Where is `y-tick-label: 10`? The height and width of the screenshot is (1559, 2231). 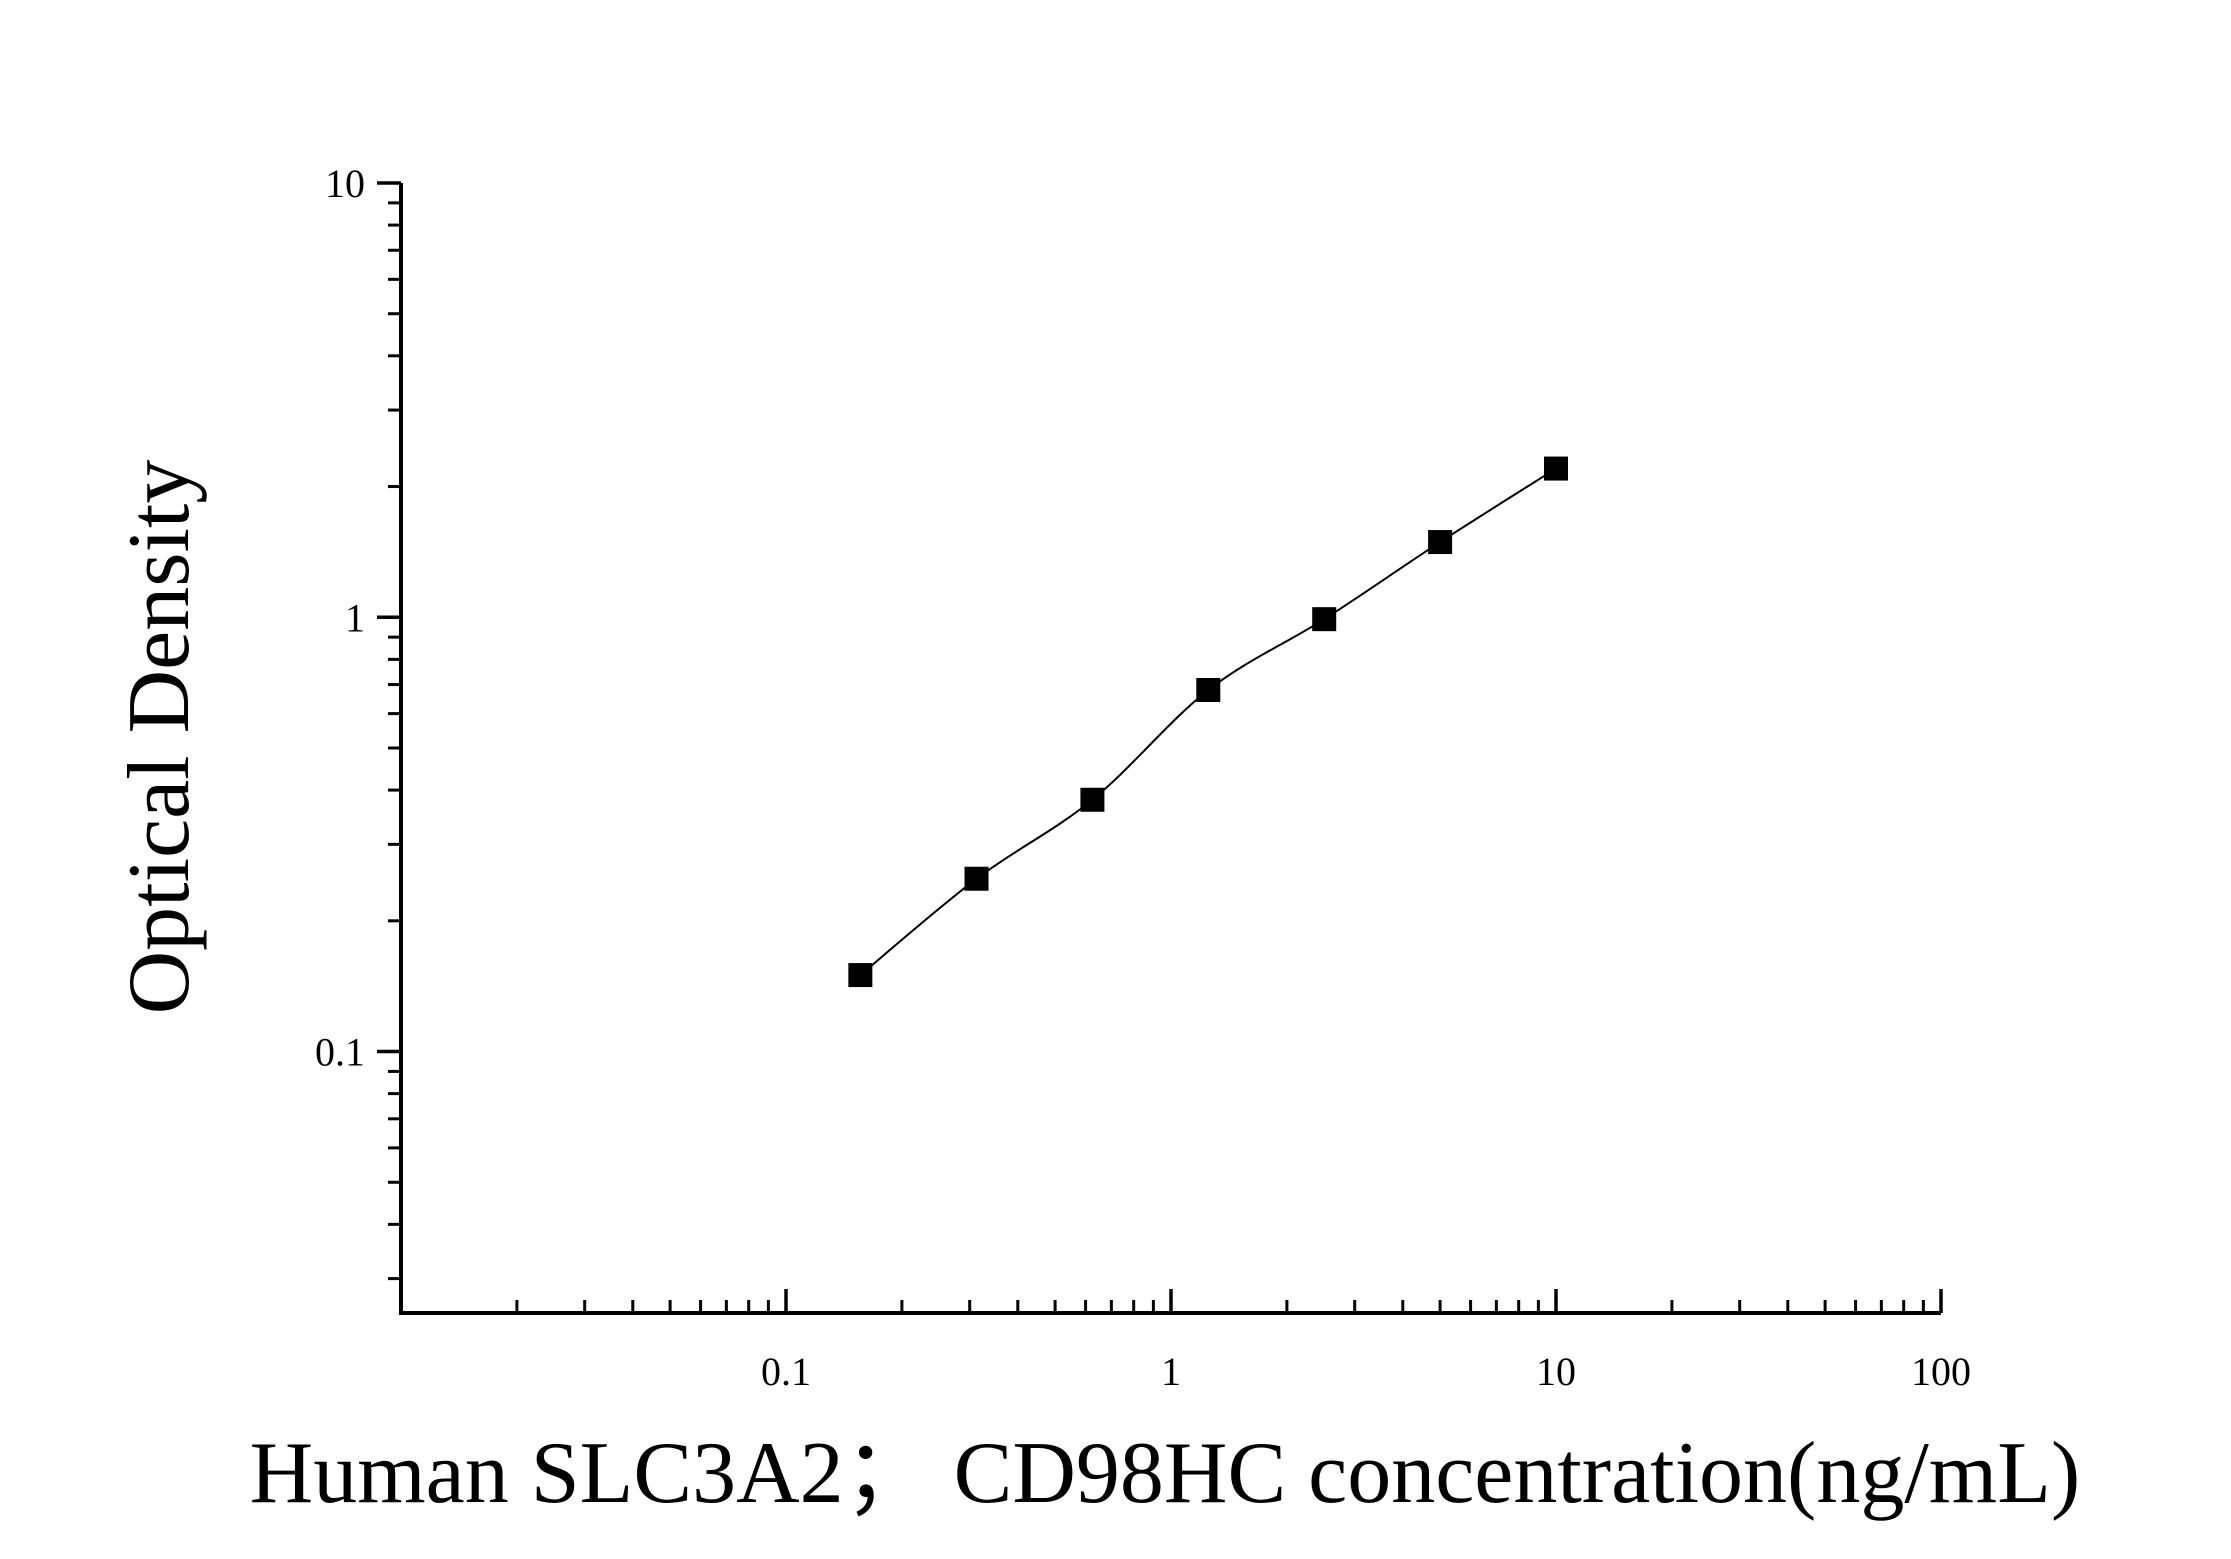 y-tick-label: 10 is located at coordinates (345, 183).